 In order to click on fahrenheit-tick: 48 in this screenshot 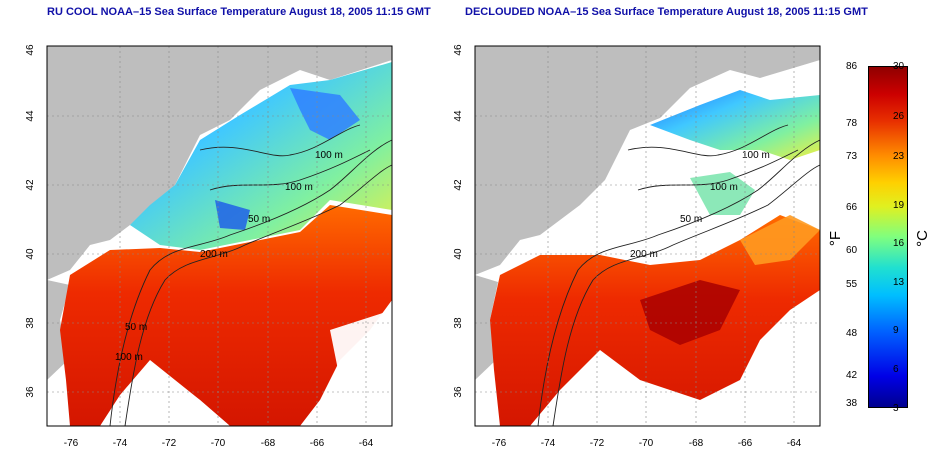, I will do `click(852, 333)`.